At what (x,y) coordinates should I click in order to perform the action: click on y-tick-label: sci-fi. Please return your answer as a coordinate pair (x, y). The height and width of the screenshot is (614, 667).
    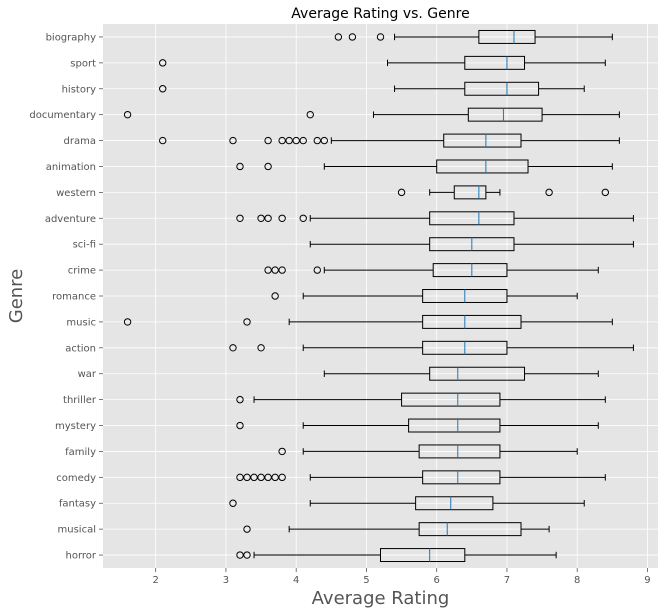
    Looking at the image, I should click on (84, 245).